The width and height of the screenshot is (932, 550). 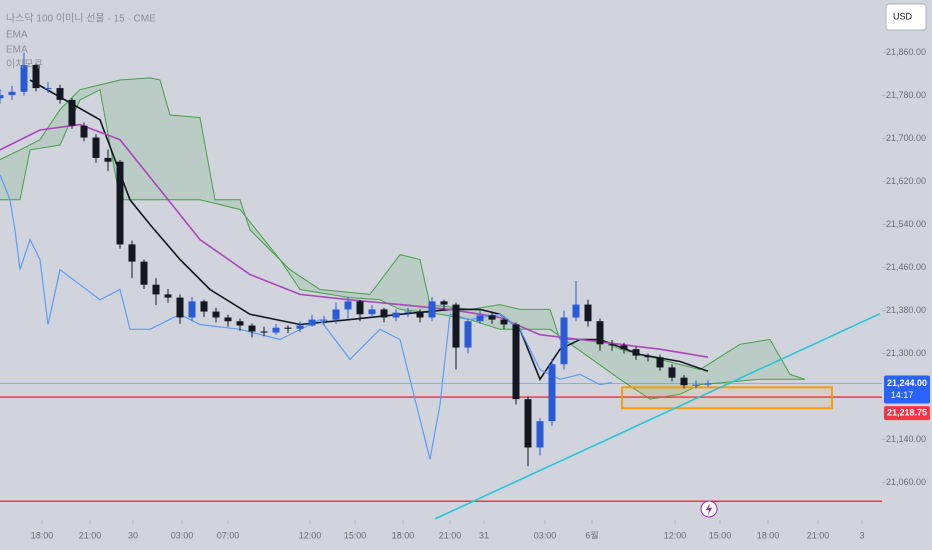 I want to click on chart-title: 나스닥 100 이미니 선물 · 15 · CME, so click(x=81, y=19).